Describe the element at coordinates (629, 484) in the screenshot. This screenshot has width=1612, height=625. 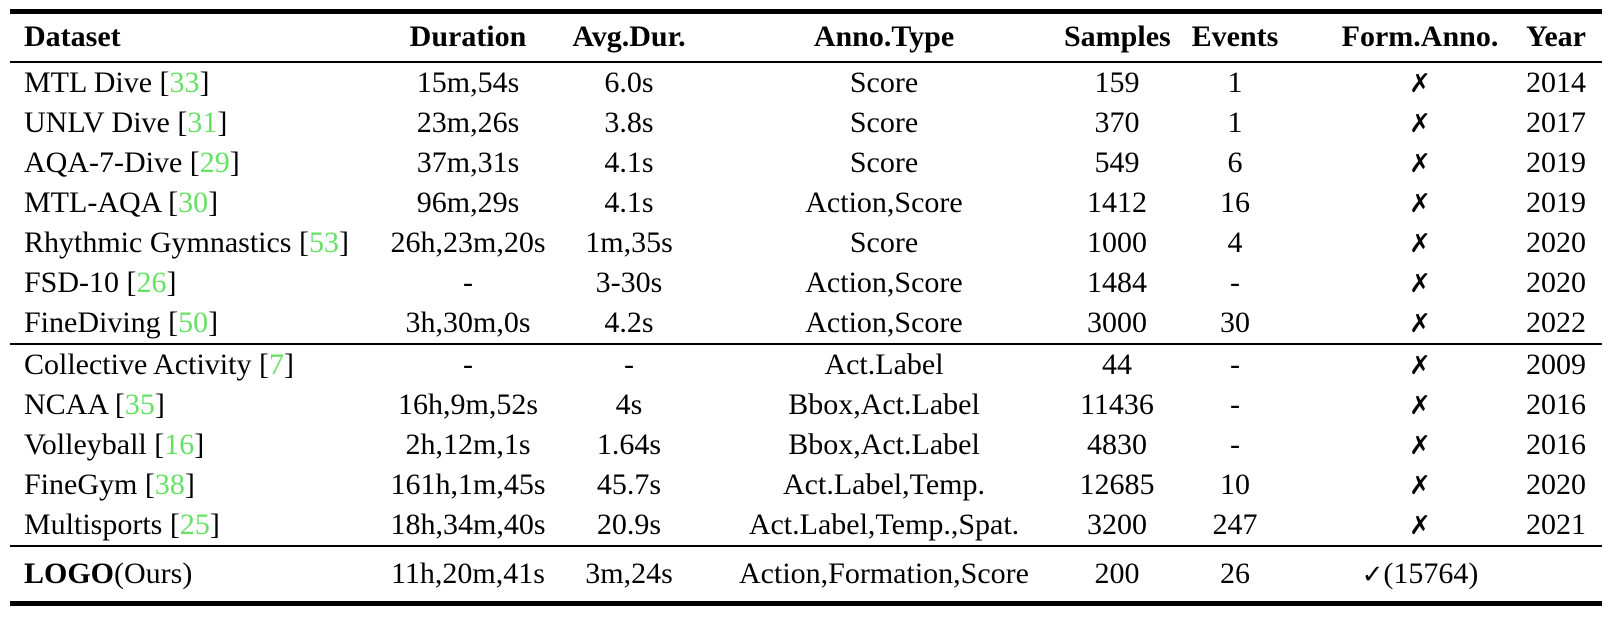
I see `cell-avg-duration: 45.7s` at that location.